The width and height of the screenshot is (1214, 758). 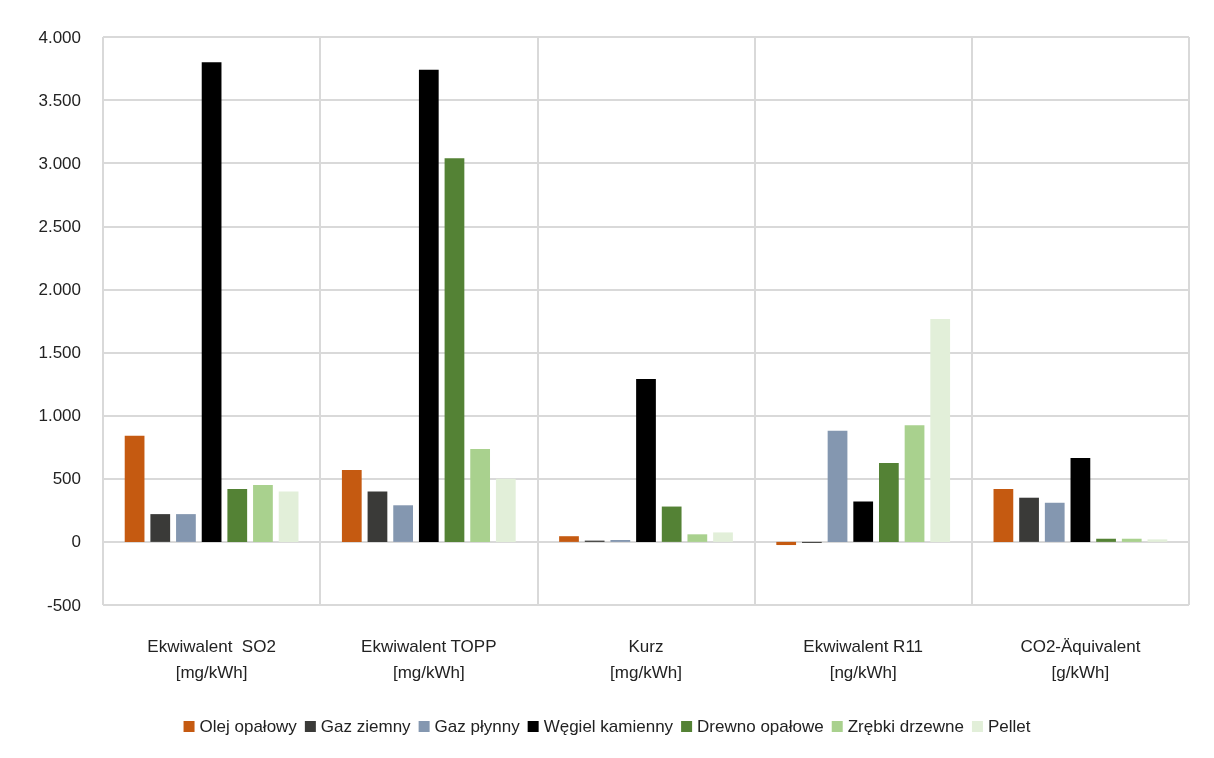 I want to click on y-tick-label: 2.500, so click(x=59, y=226).